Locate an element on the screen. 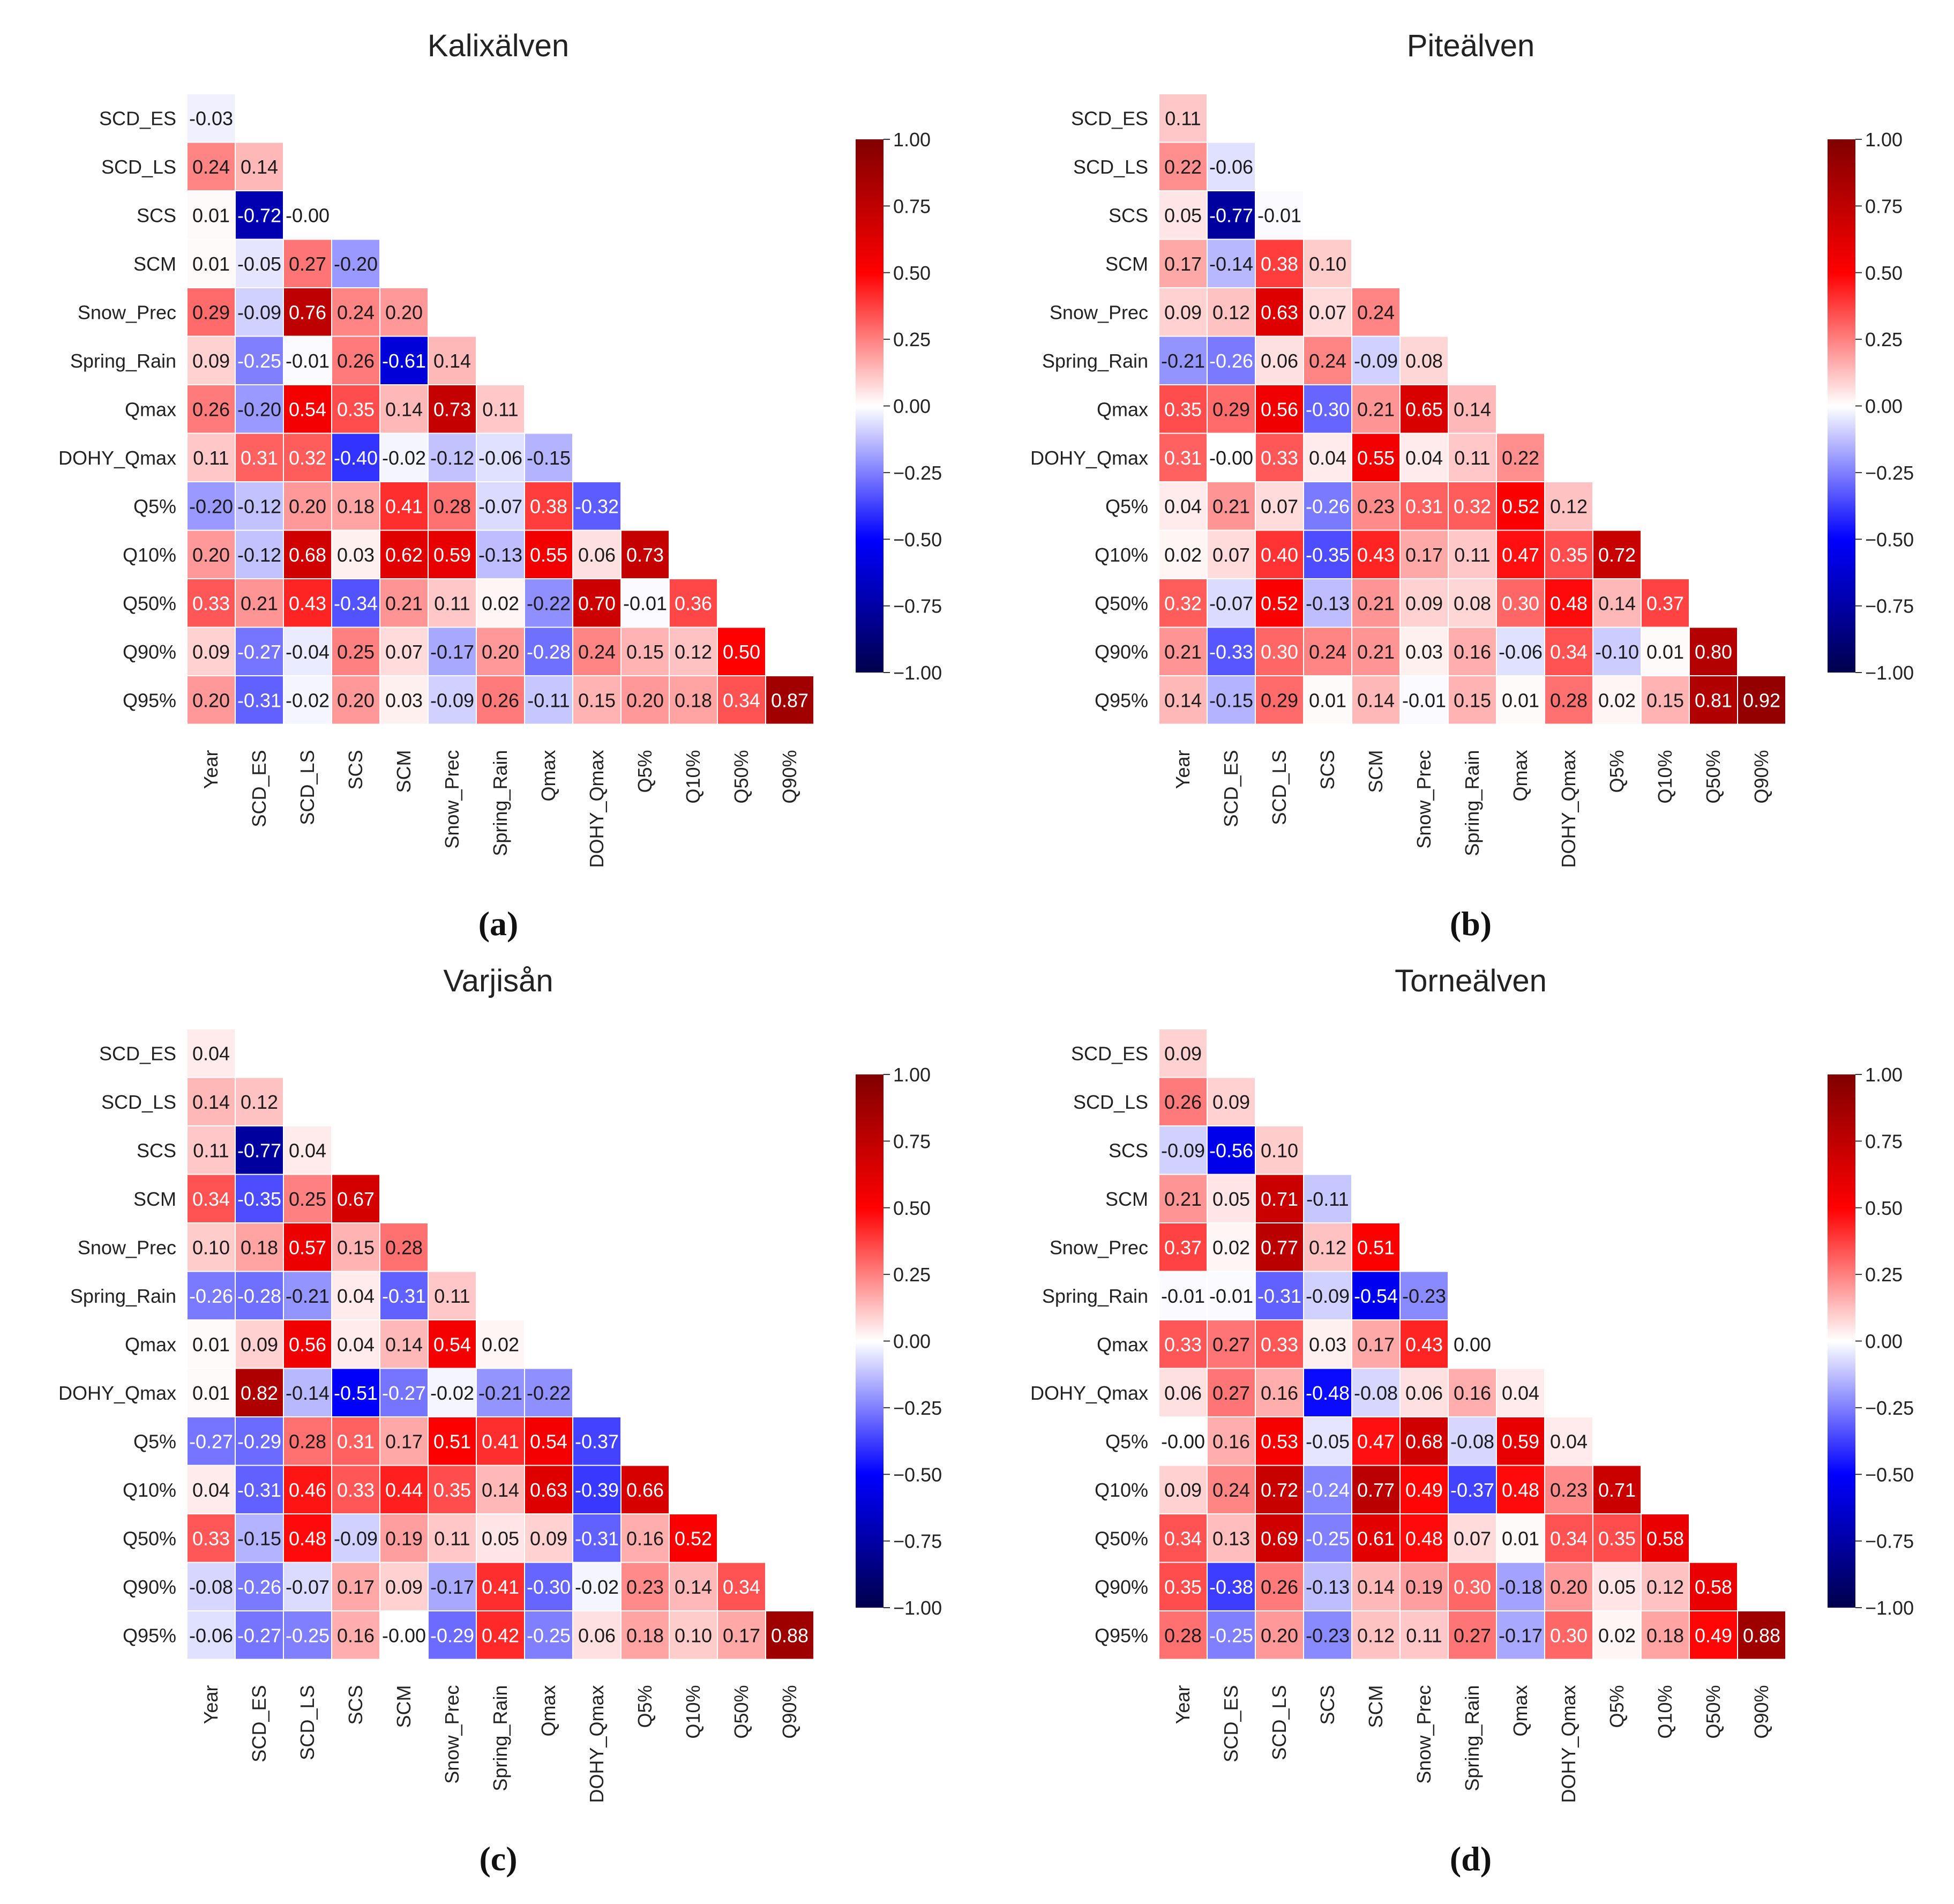  colorbar-tick-label: 1.00 is located at coordinates (1884, 140).